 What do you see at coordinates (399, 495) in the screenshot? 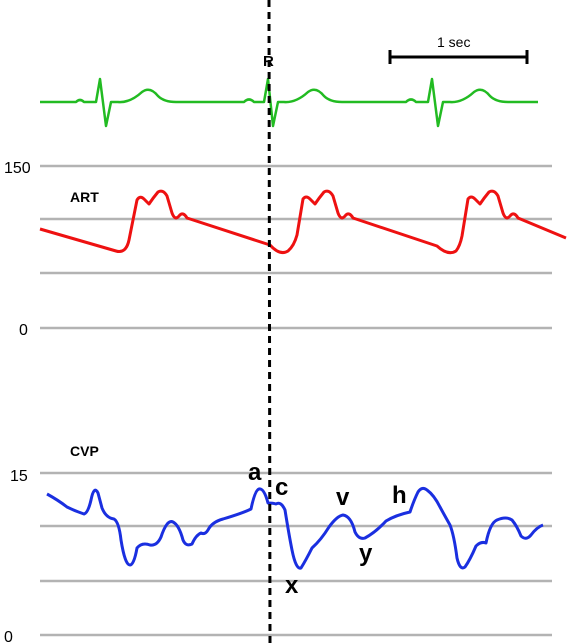
I see `cvp-h-wave-label: h` at bounding box center [399, 495].